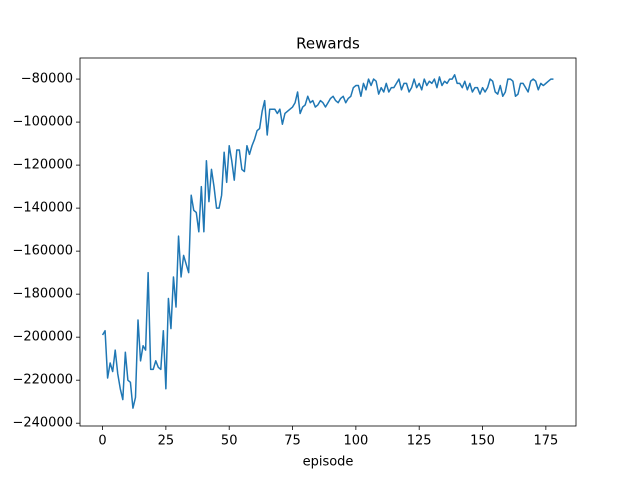 The image size is (640, 480). I want to click on y-tick-label: −180000, so click(42, 294).